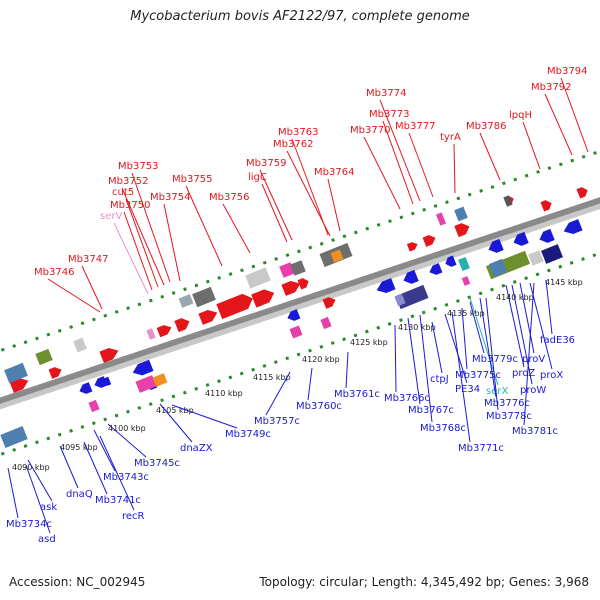  What do you see at coordinates (118, 500) in the screenshot?
I see `gene-label: Mb3741c` at bounding box center [118, 500].